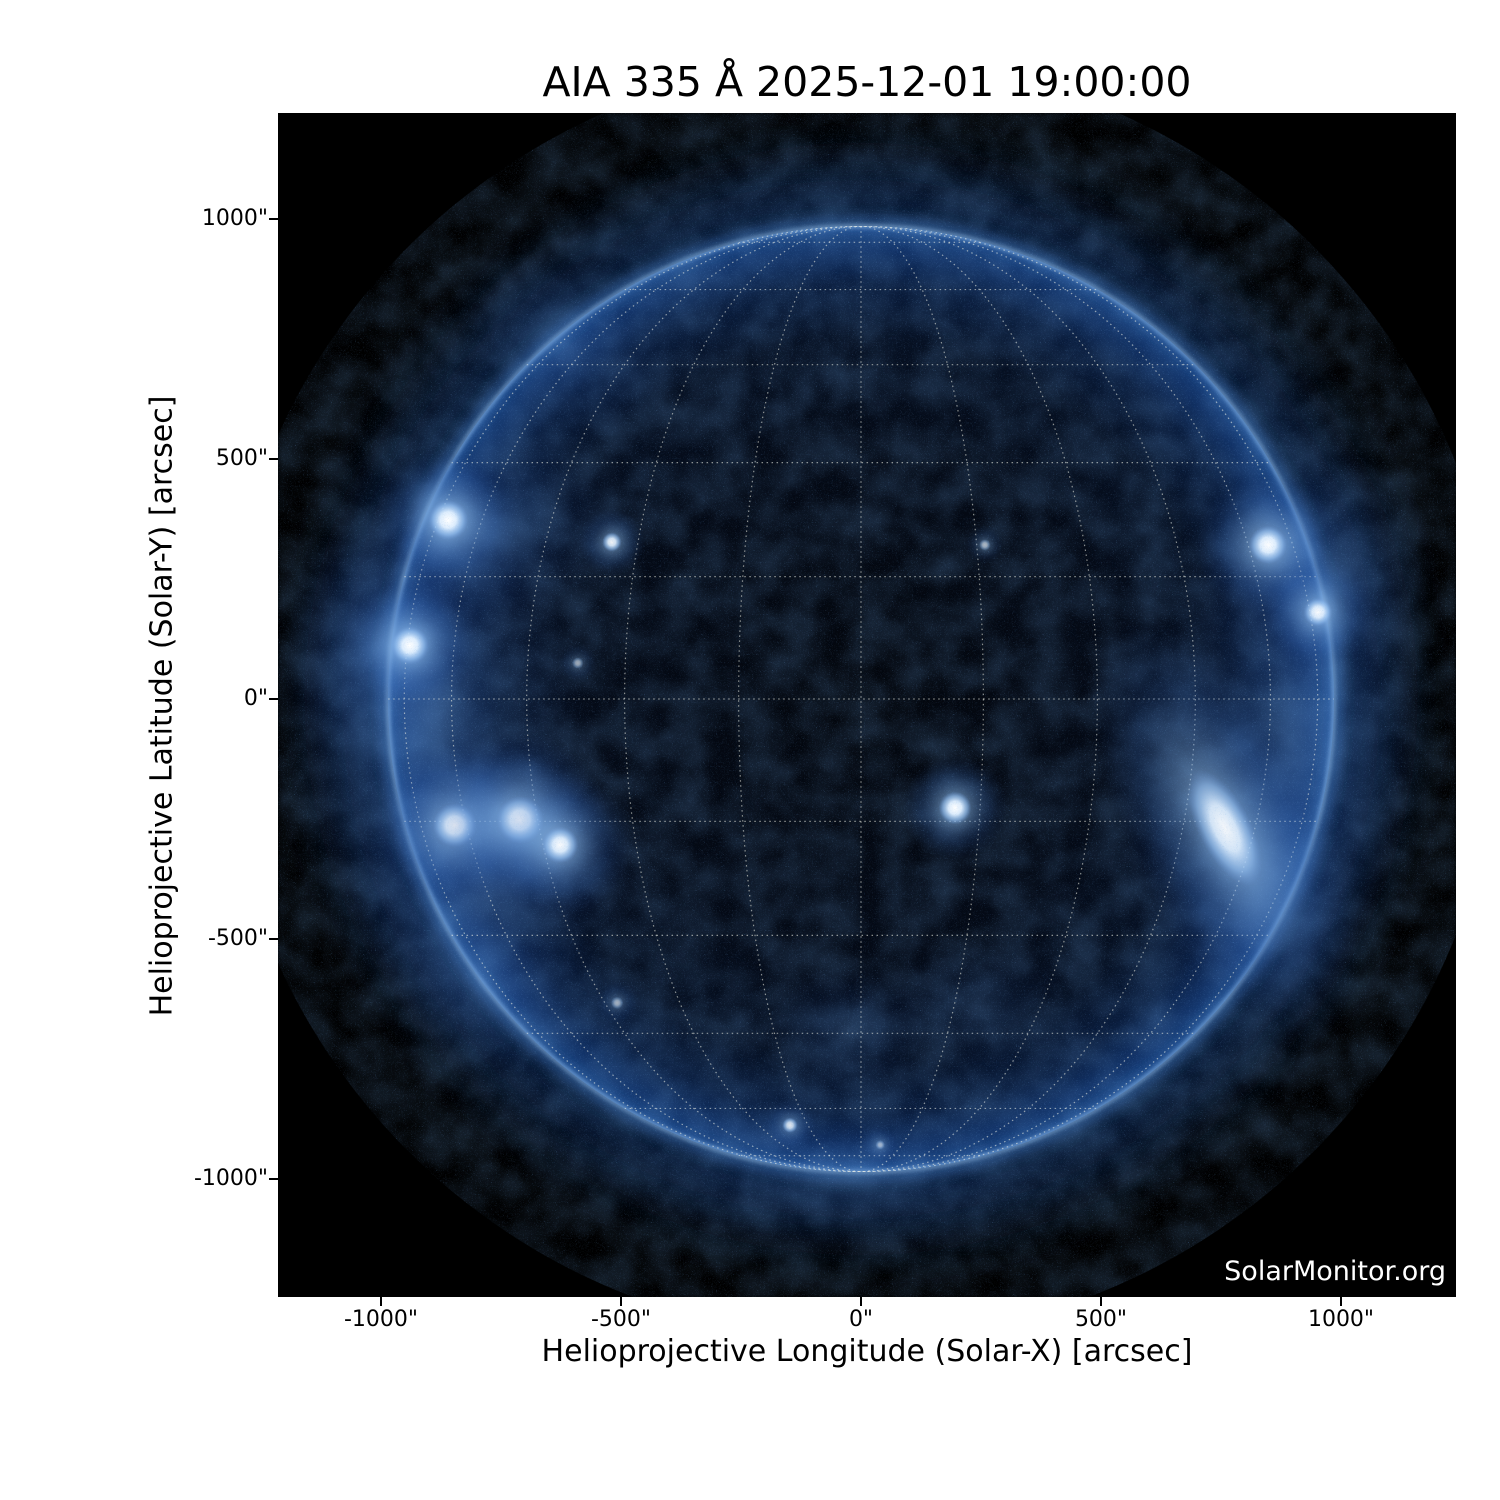 The width and height of the screenshot is (1500, 1500). What do you see at coordinates (621, 1319) in the screenshot?
I see `x-tick-label: -500"` at bounding box center [621, 1319].